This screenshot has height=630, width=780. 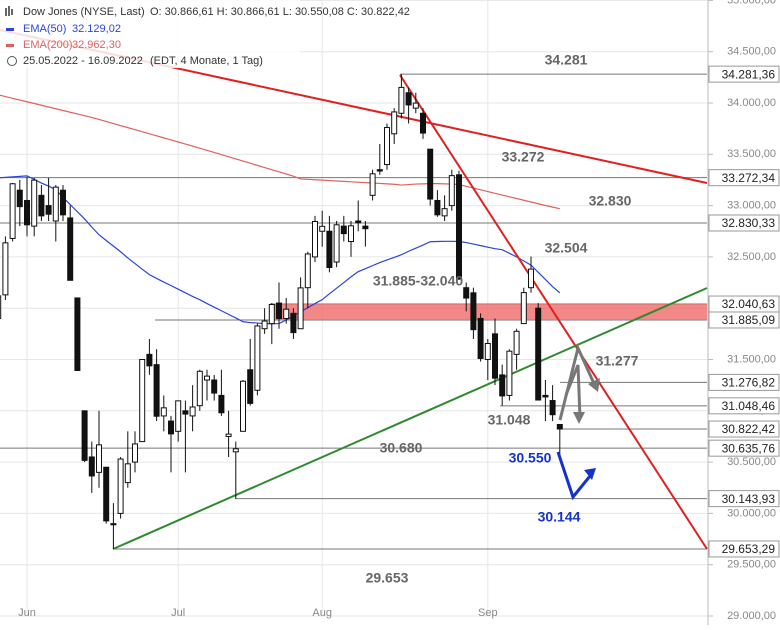 I want to click on level-label: 33.272,34, so click(x=749, y=178).